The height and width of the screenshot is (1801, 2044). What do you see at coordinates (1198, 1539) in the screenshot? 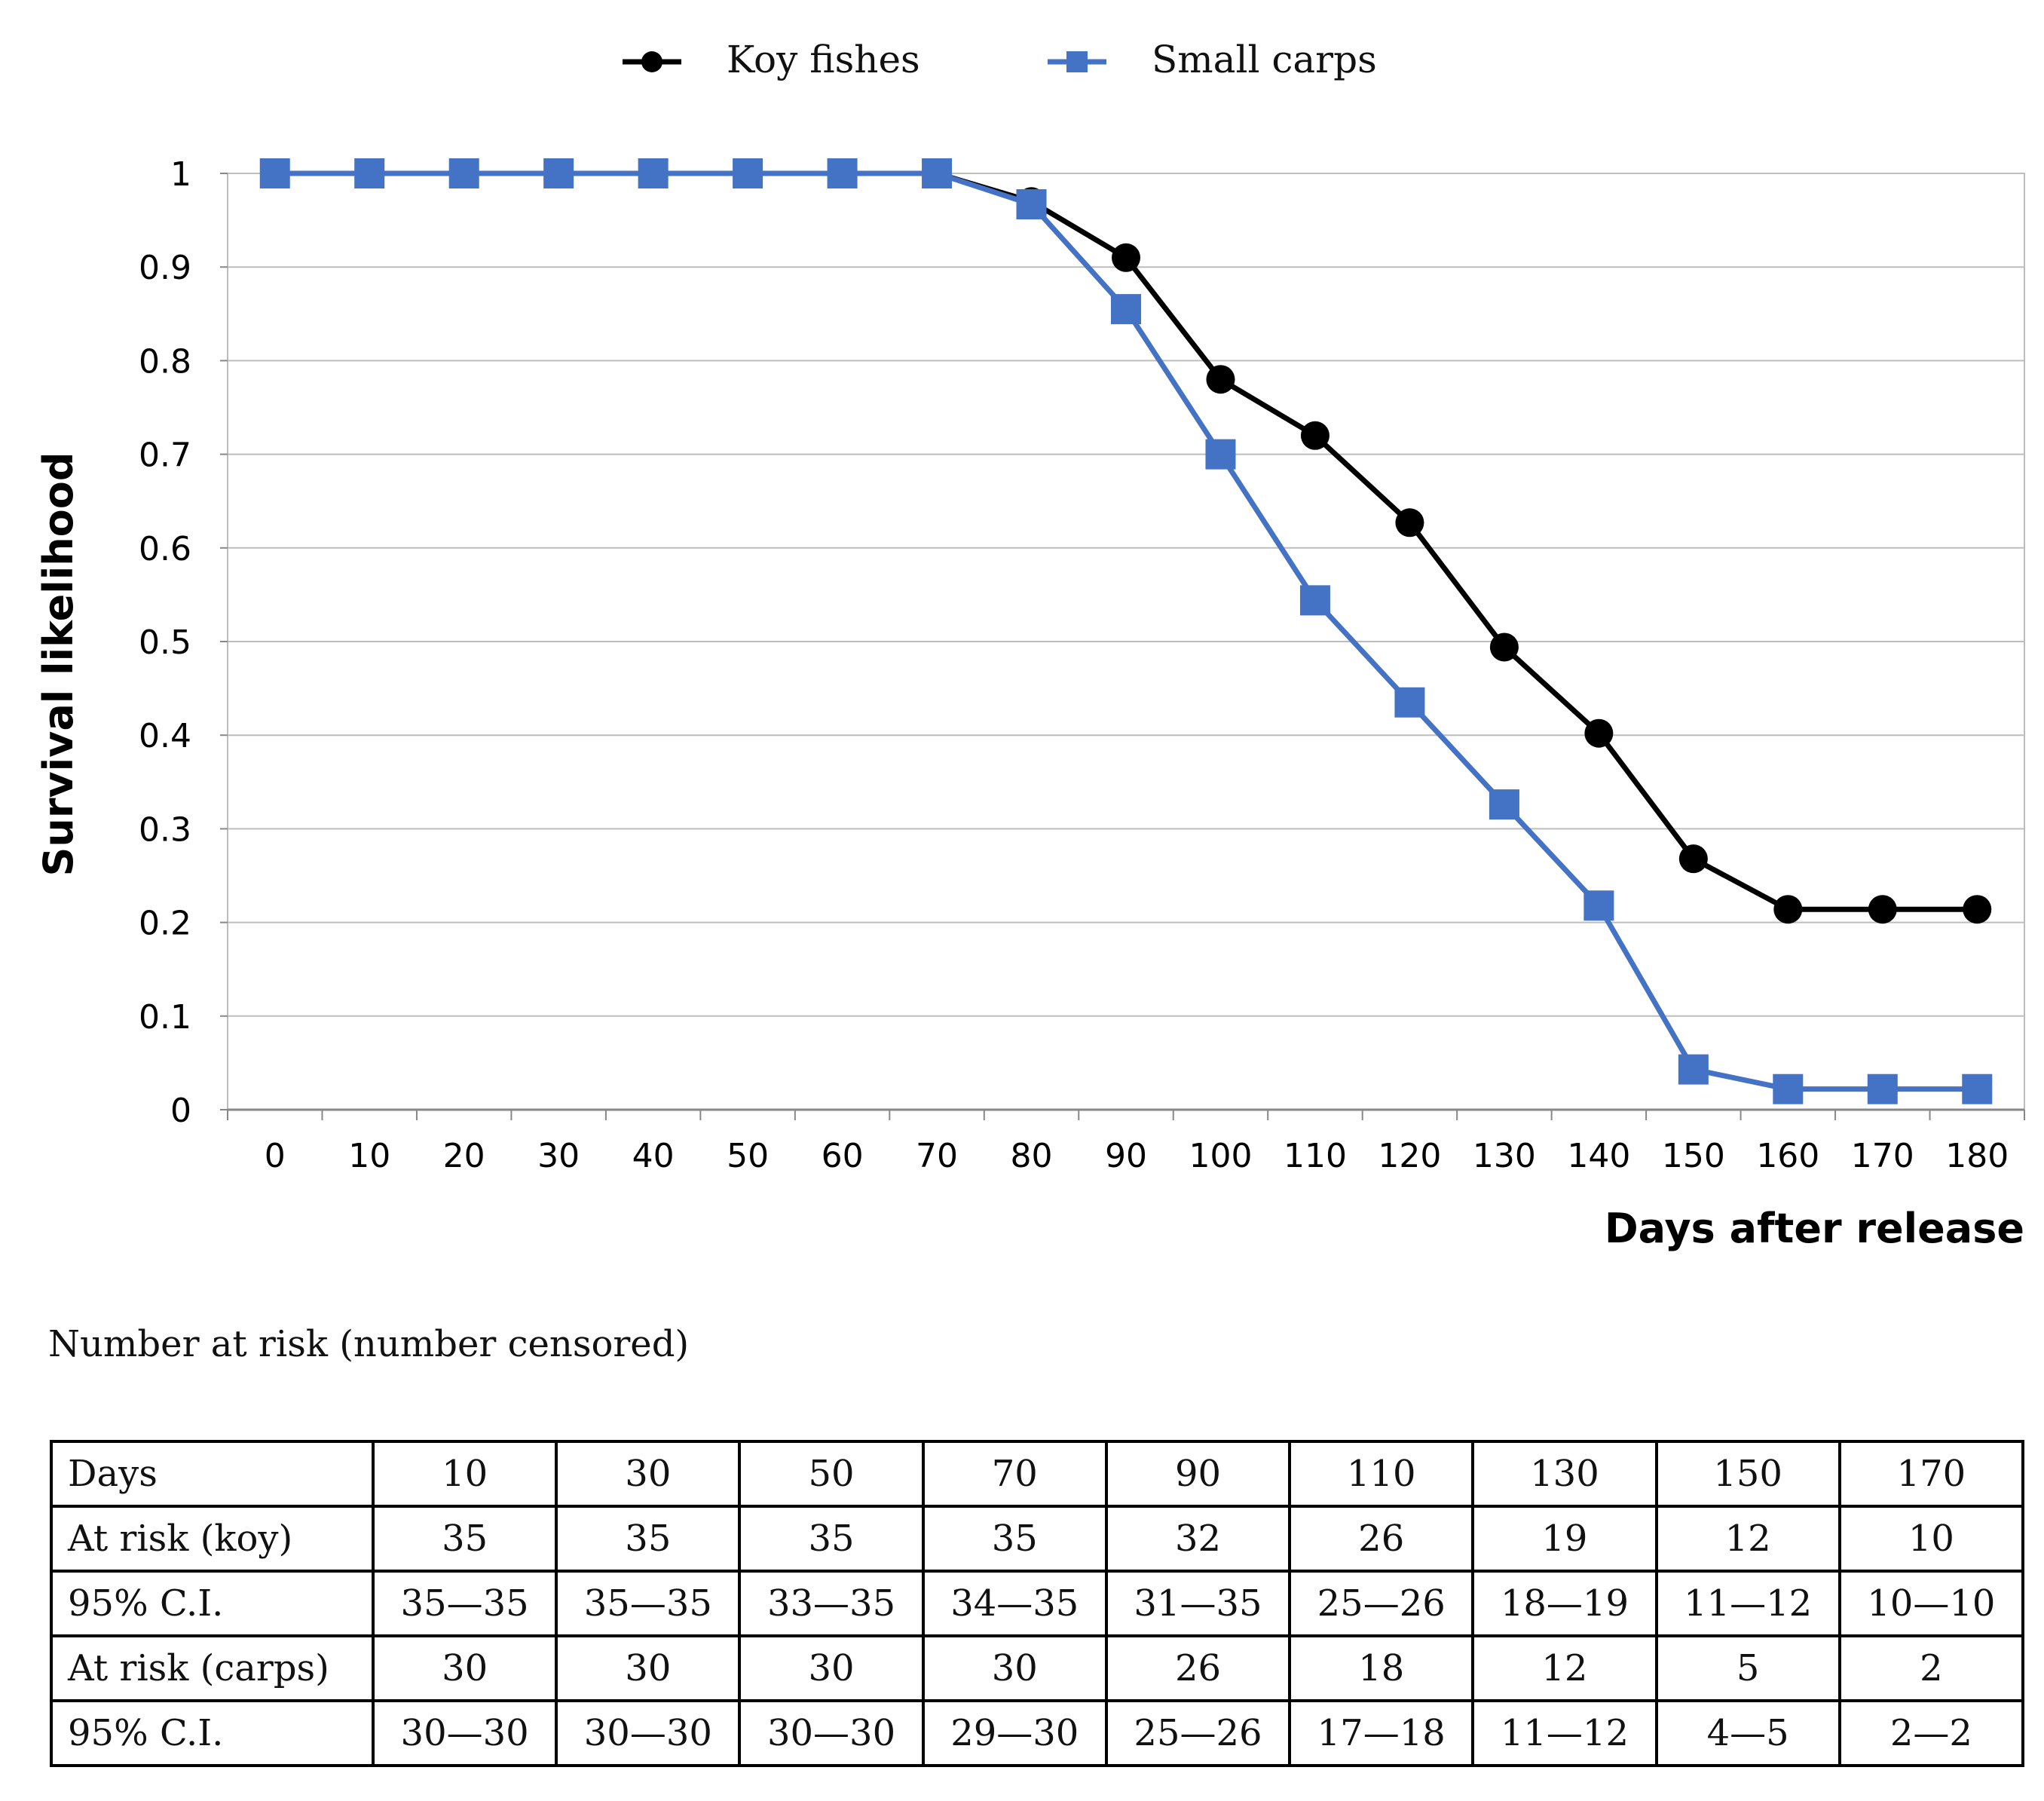
I see `table-cell: 32` at bounding box center [1198, 1539].